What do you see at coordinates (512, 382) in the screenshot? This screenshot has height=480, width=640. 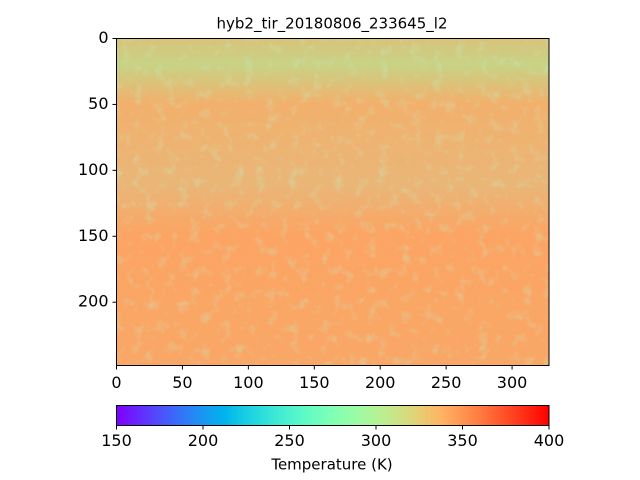 I see `x-tick-label: 300` at bounding box center [512, 382].